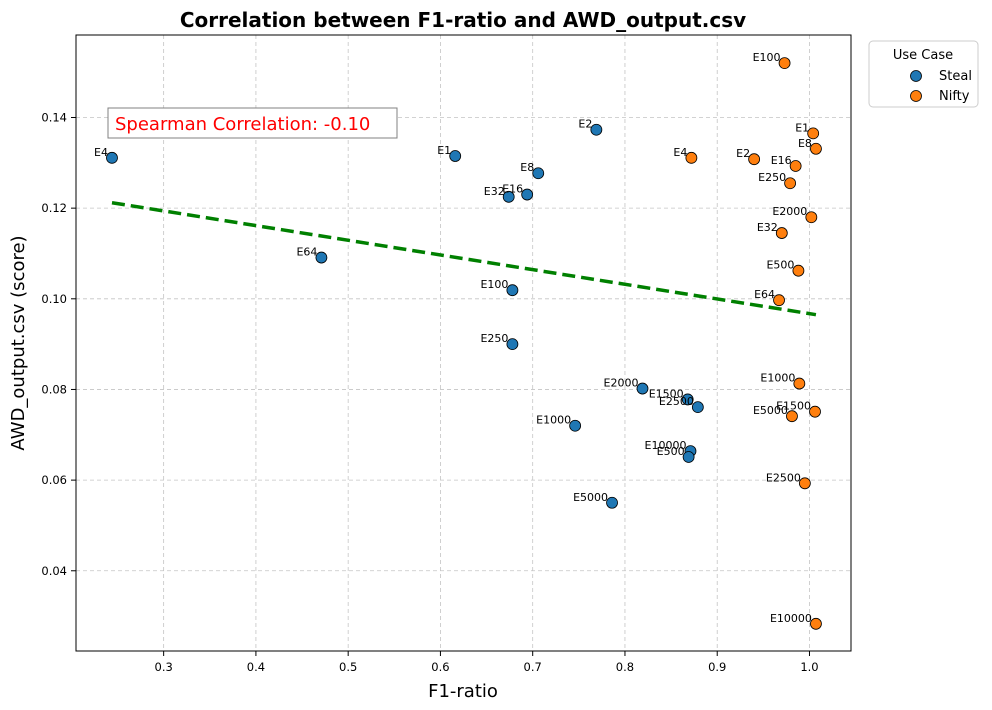 The width and height of the screenshot is (992, 710). I want to click on point-label-steal: E100, so click(494, 284).